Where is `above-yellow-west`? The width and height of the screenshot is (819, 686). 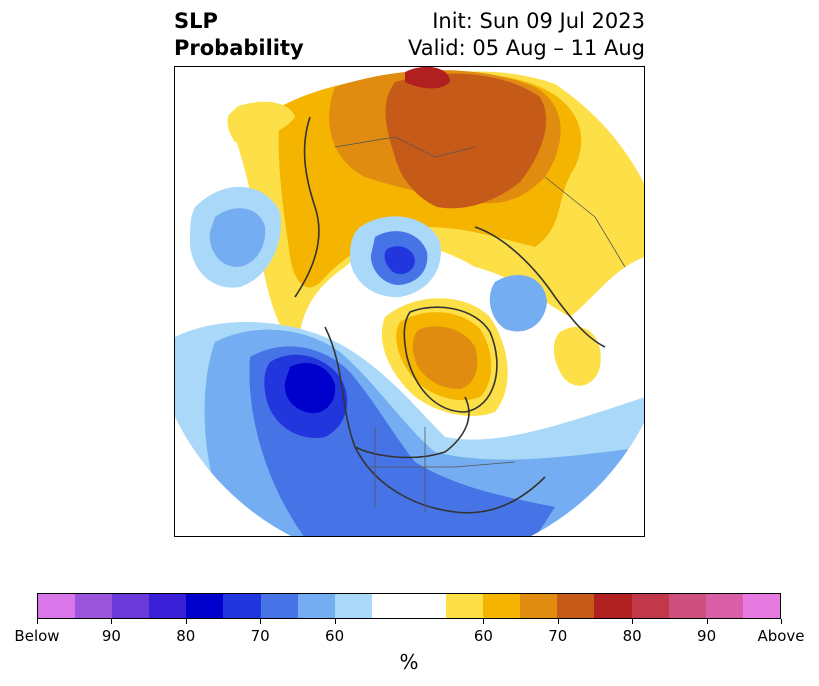
above-yellow-west is located at coordinates (261, 121).